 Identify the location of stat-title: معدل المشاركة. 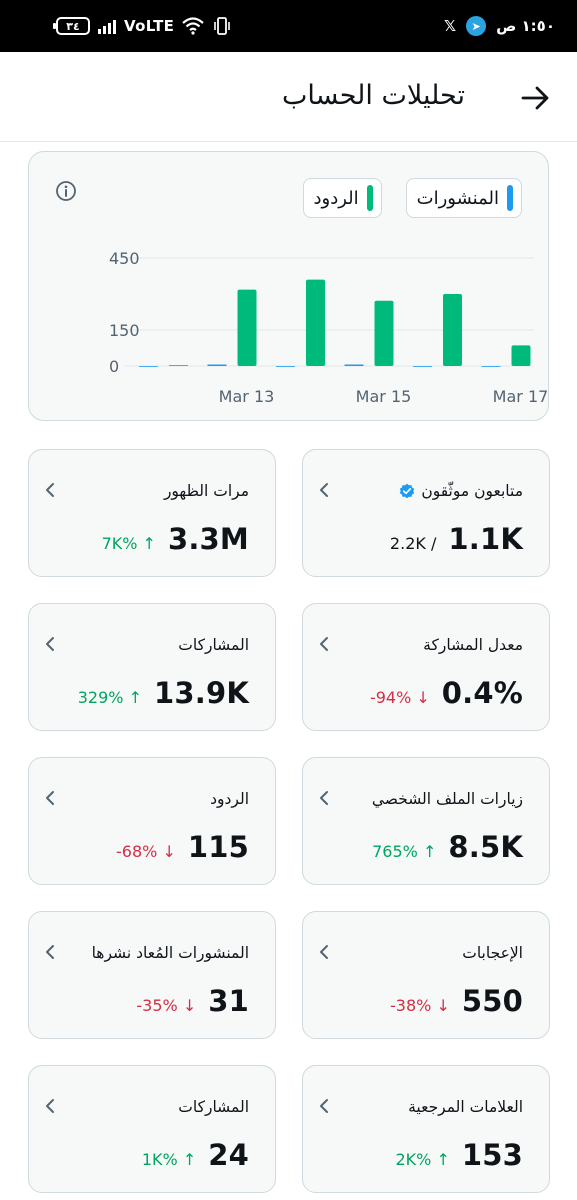
(473, 645).